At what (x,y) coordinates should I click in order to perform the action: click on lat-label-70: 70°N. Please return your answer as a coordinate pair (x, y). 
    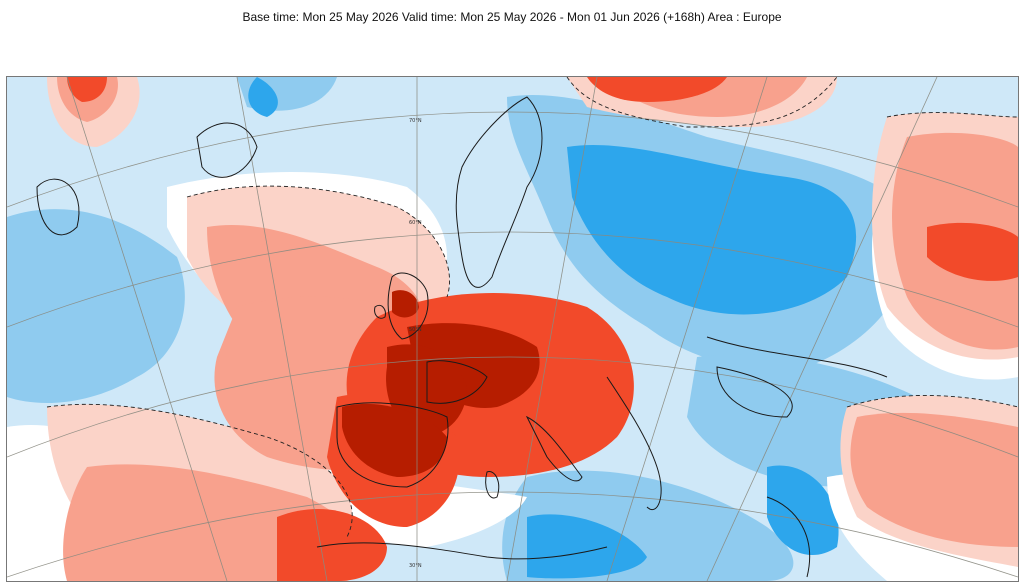
    Looking at the image, I should click on (415, 121).